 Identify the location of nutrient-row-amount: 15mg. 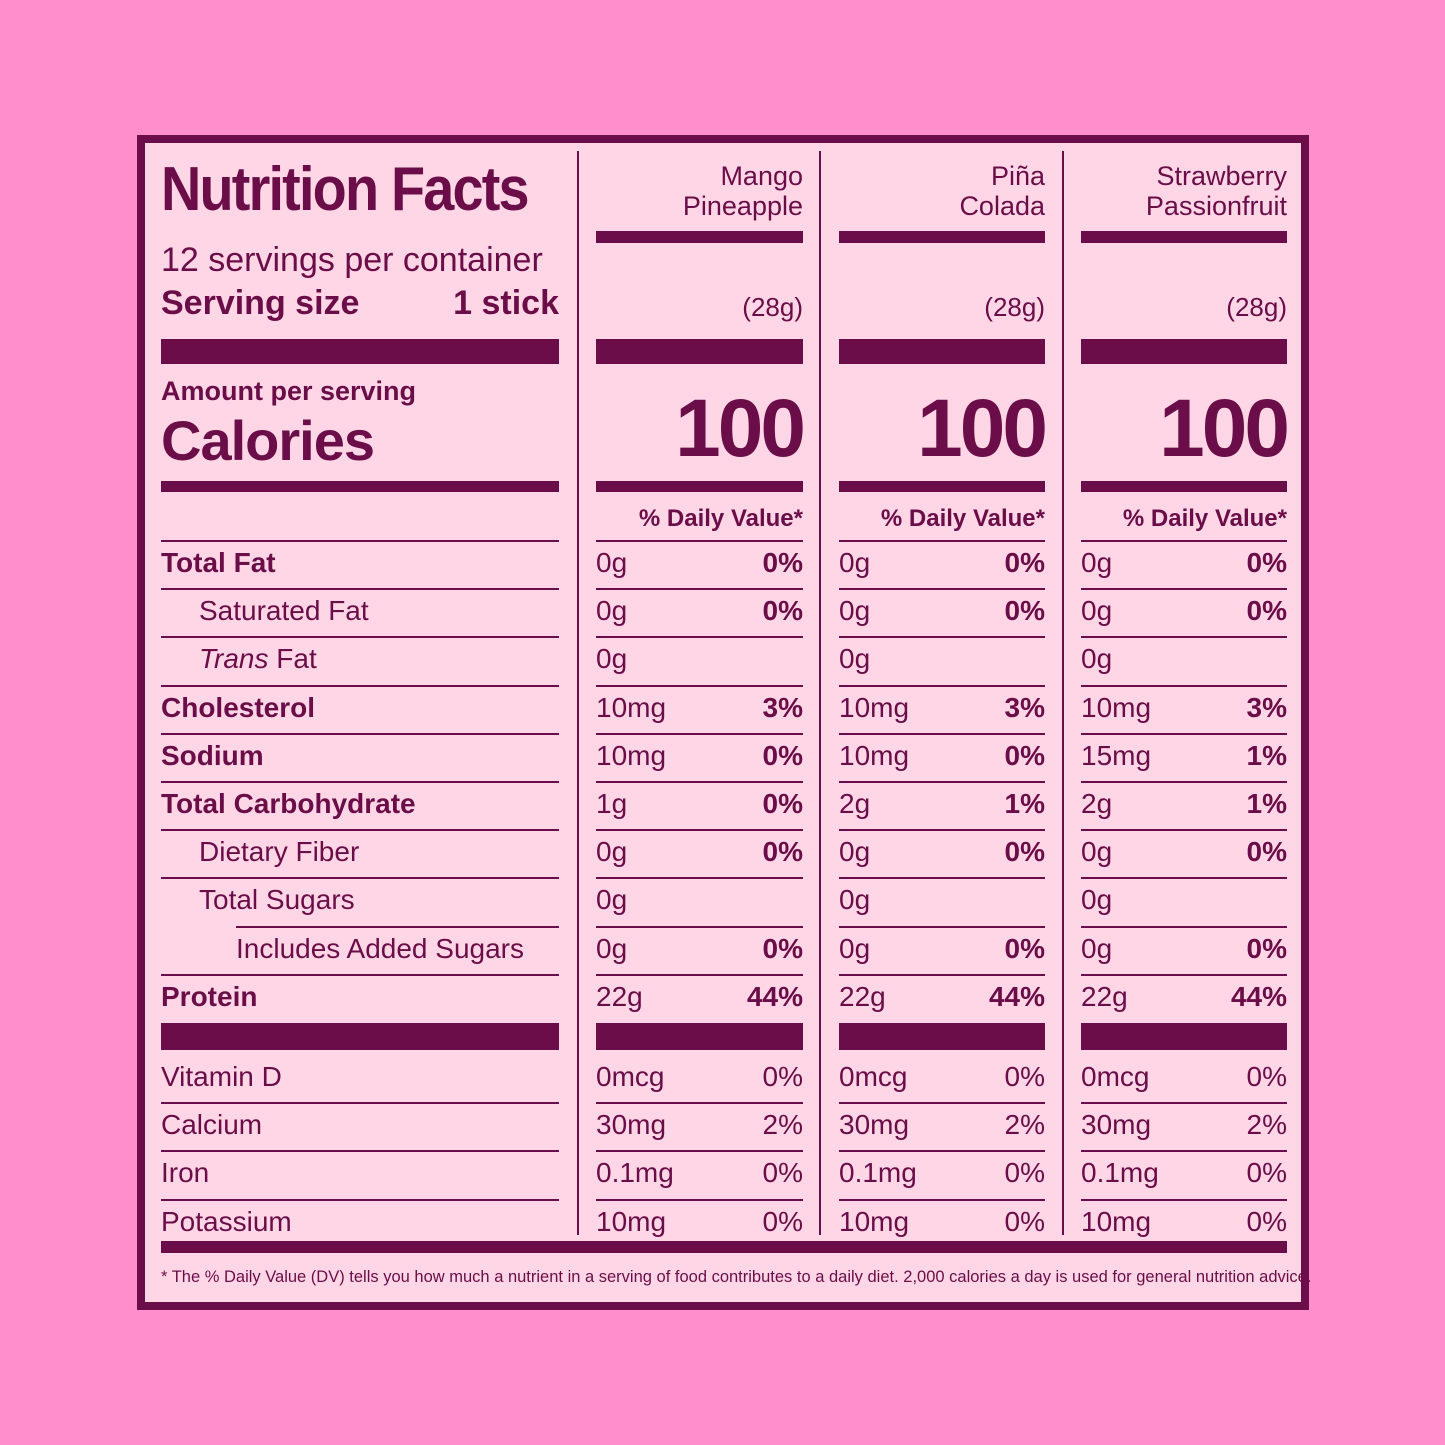
(1116, 755).